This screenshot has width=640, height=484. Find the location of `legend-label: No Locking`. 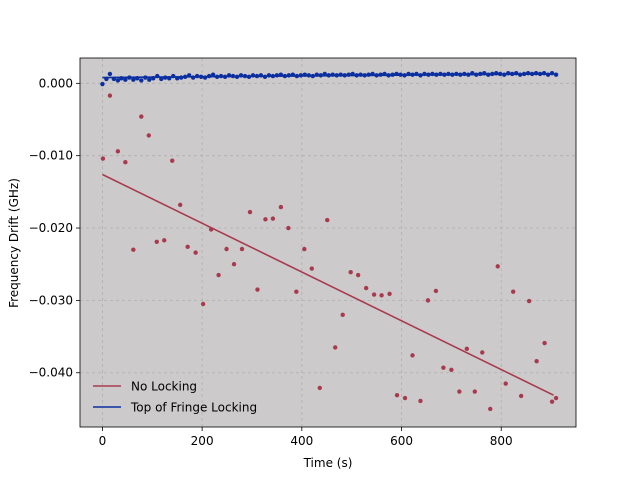

legend-label: No Locking is located at coordinates (164, 387).